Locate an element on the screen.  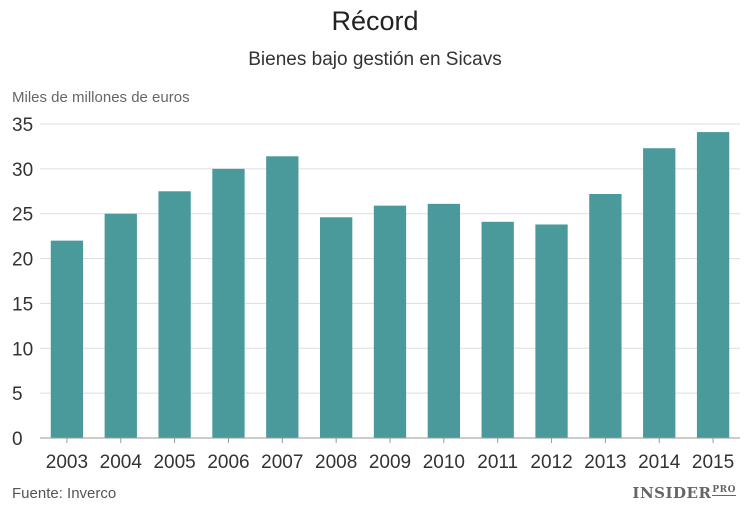
source-note: Fuente: Inverco is located at coordinates (64, 493).